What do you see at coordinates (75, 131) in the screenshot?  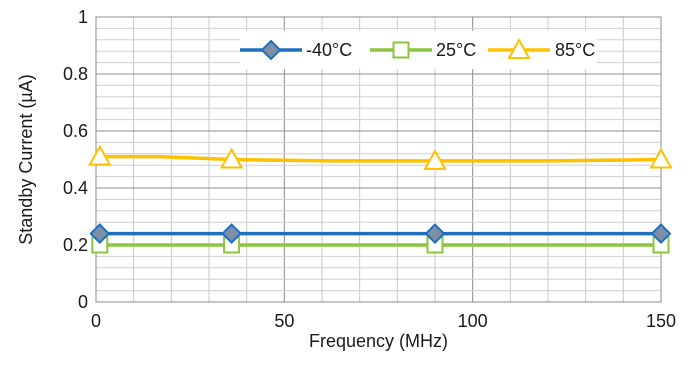 I see `y-tick-label: 0.6` at bounding box center [75, 131].